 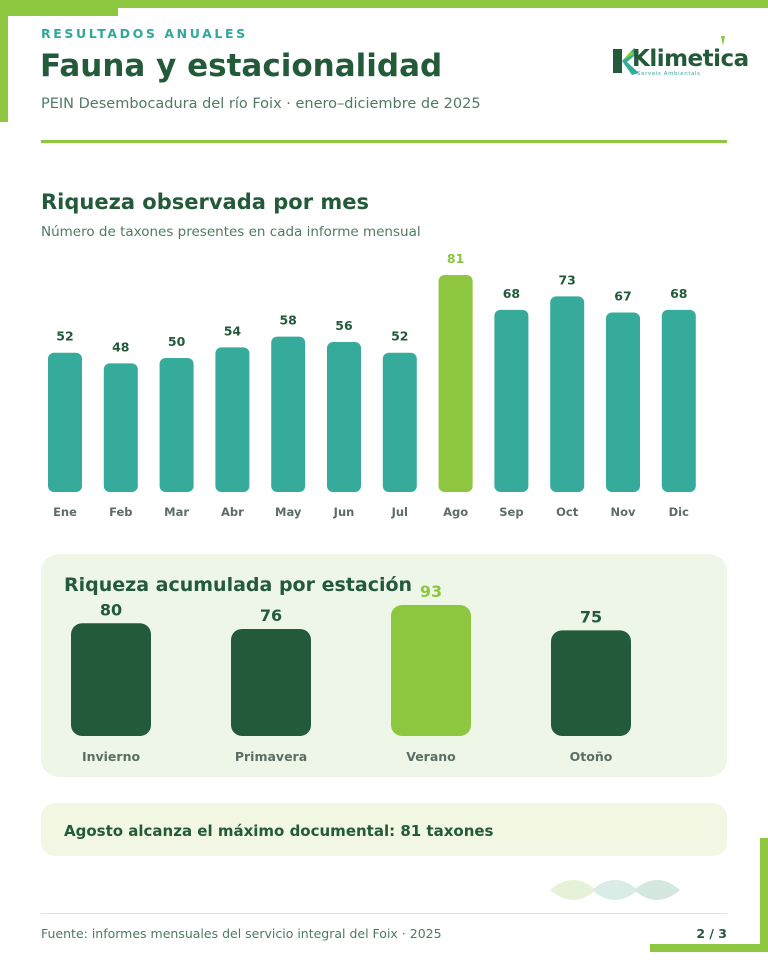 I want to click on x-tick-label: May, so click(x=288, y=512).